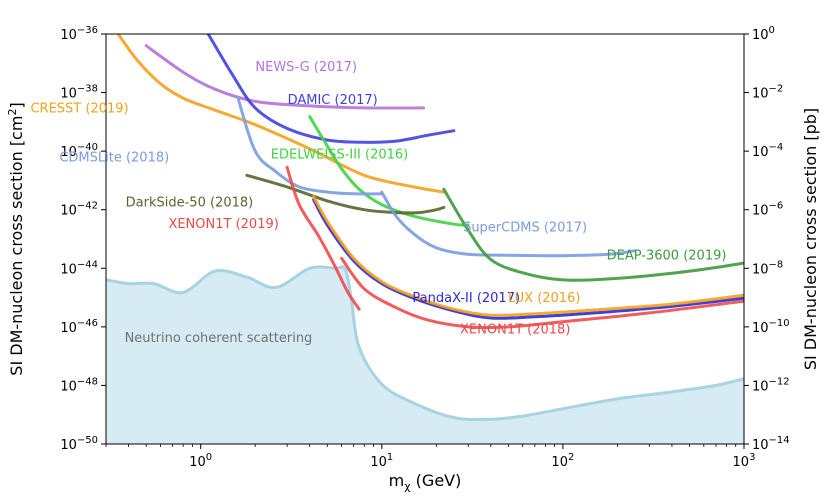  I want to click on series-line-pandax-ii-2017, so click(528, 259).